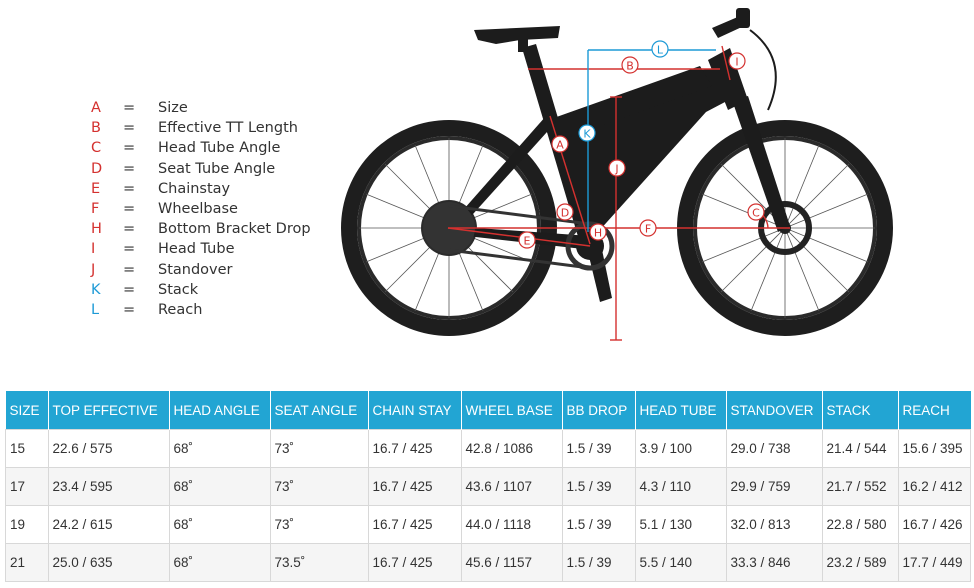 Image resolution: width=974 pixels, height=588 pixels. Describe the element at coordinates (196, 249) in the screenshot. I see `legend-label: Head Tube` at that location.